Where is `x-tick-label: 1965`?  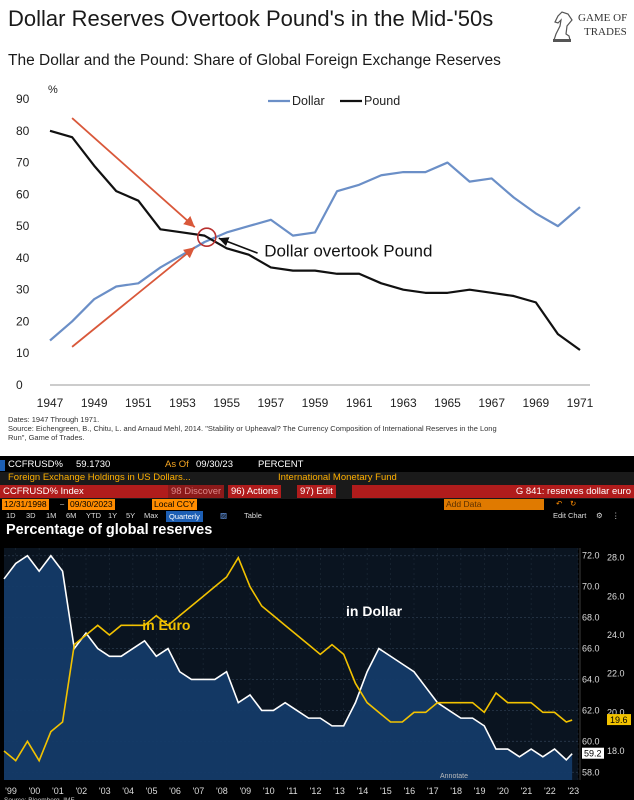
x-tick-label: 1965 is located at coordinates (447, 403).